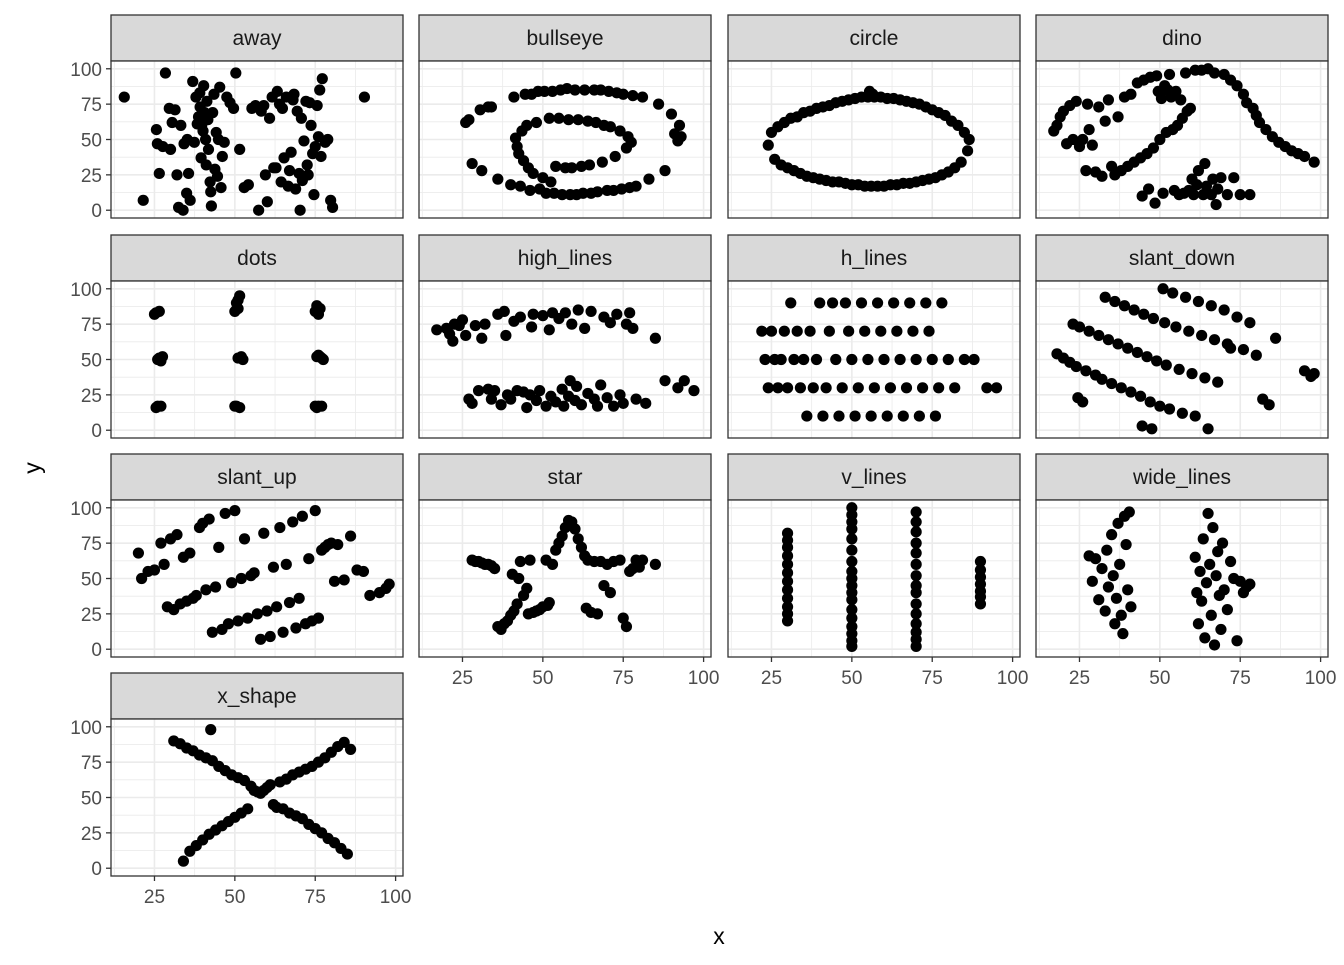  What do you see at coordinates (873, 477) in the screenshot?
I see `facet-strip-label: v_lines` at bounding box center [873, 477].